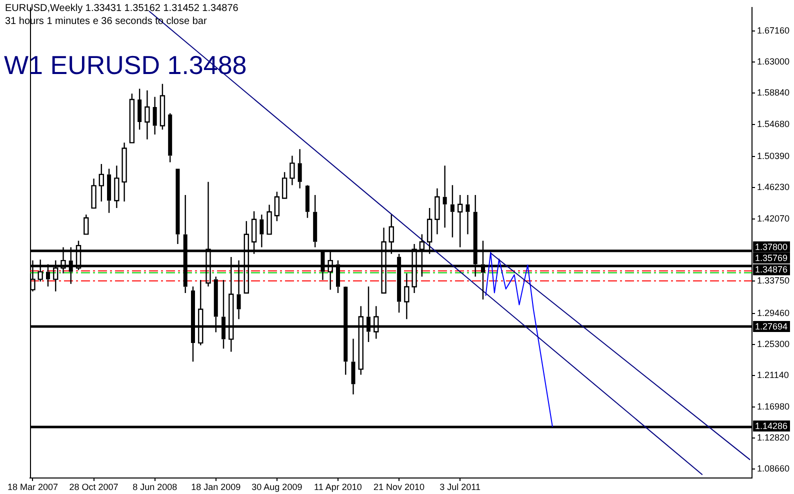  Describe the element at coordinates (155, 487) in the screenshot. I see `x-tick-label: 8 Jun 2008` at that location.